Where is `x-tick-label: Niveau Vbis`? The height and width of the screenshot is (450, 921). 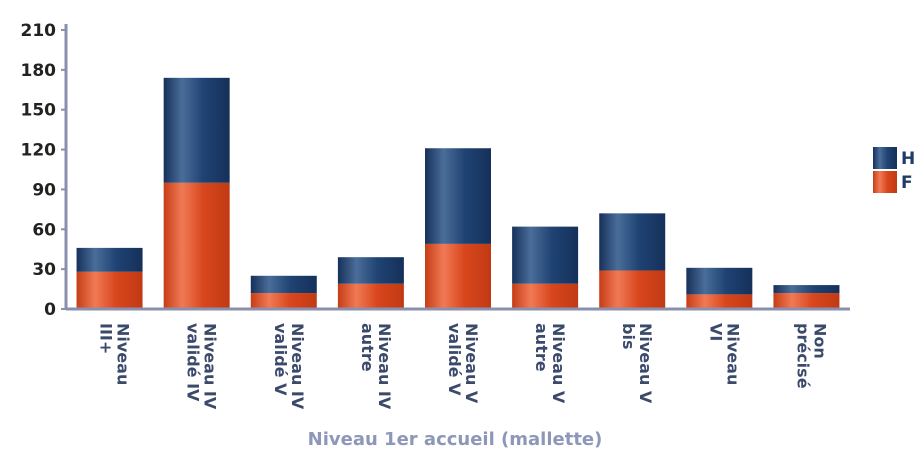 x-tick-label: Niveau Vbis is located at coordinates (637, 363).